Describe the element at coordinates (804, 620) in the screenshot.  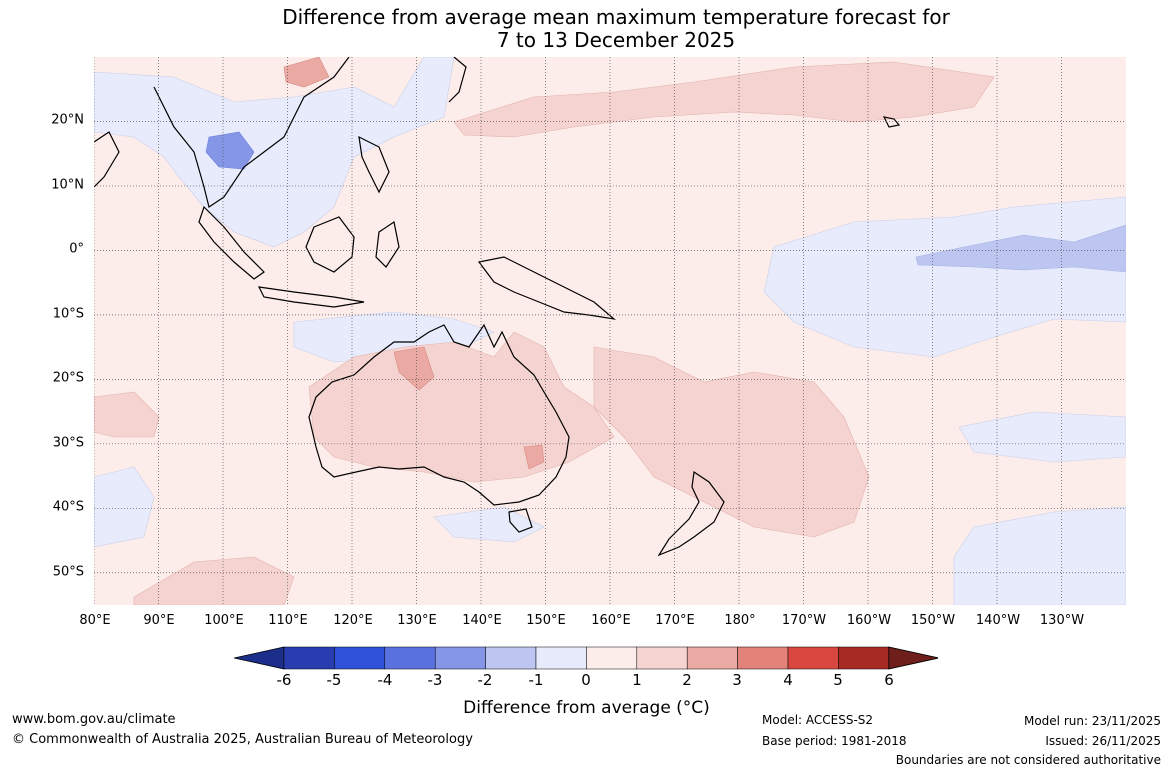
I see `lon-label-170w: 170°W` at that location.